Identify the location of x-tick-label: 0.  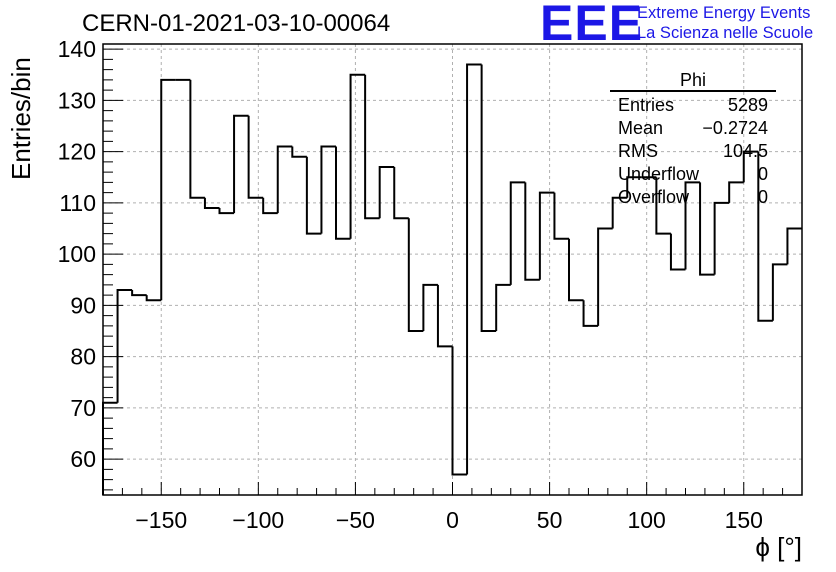
(452, 520).